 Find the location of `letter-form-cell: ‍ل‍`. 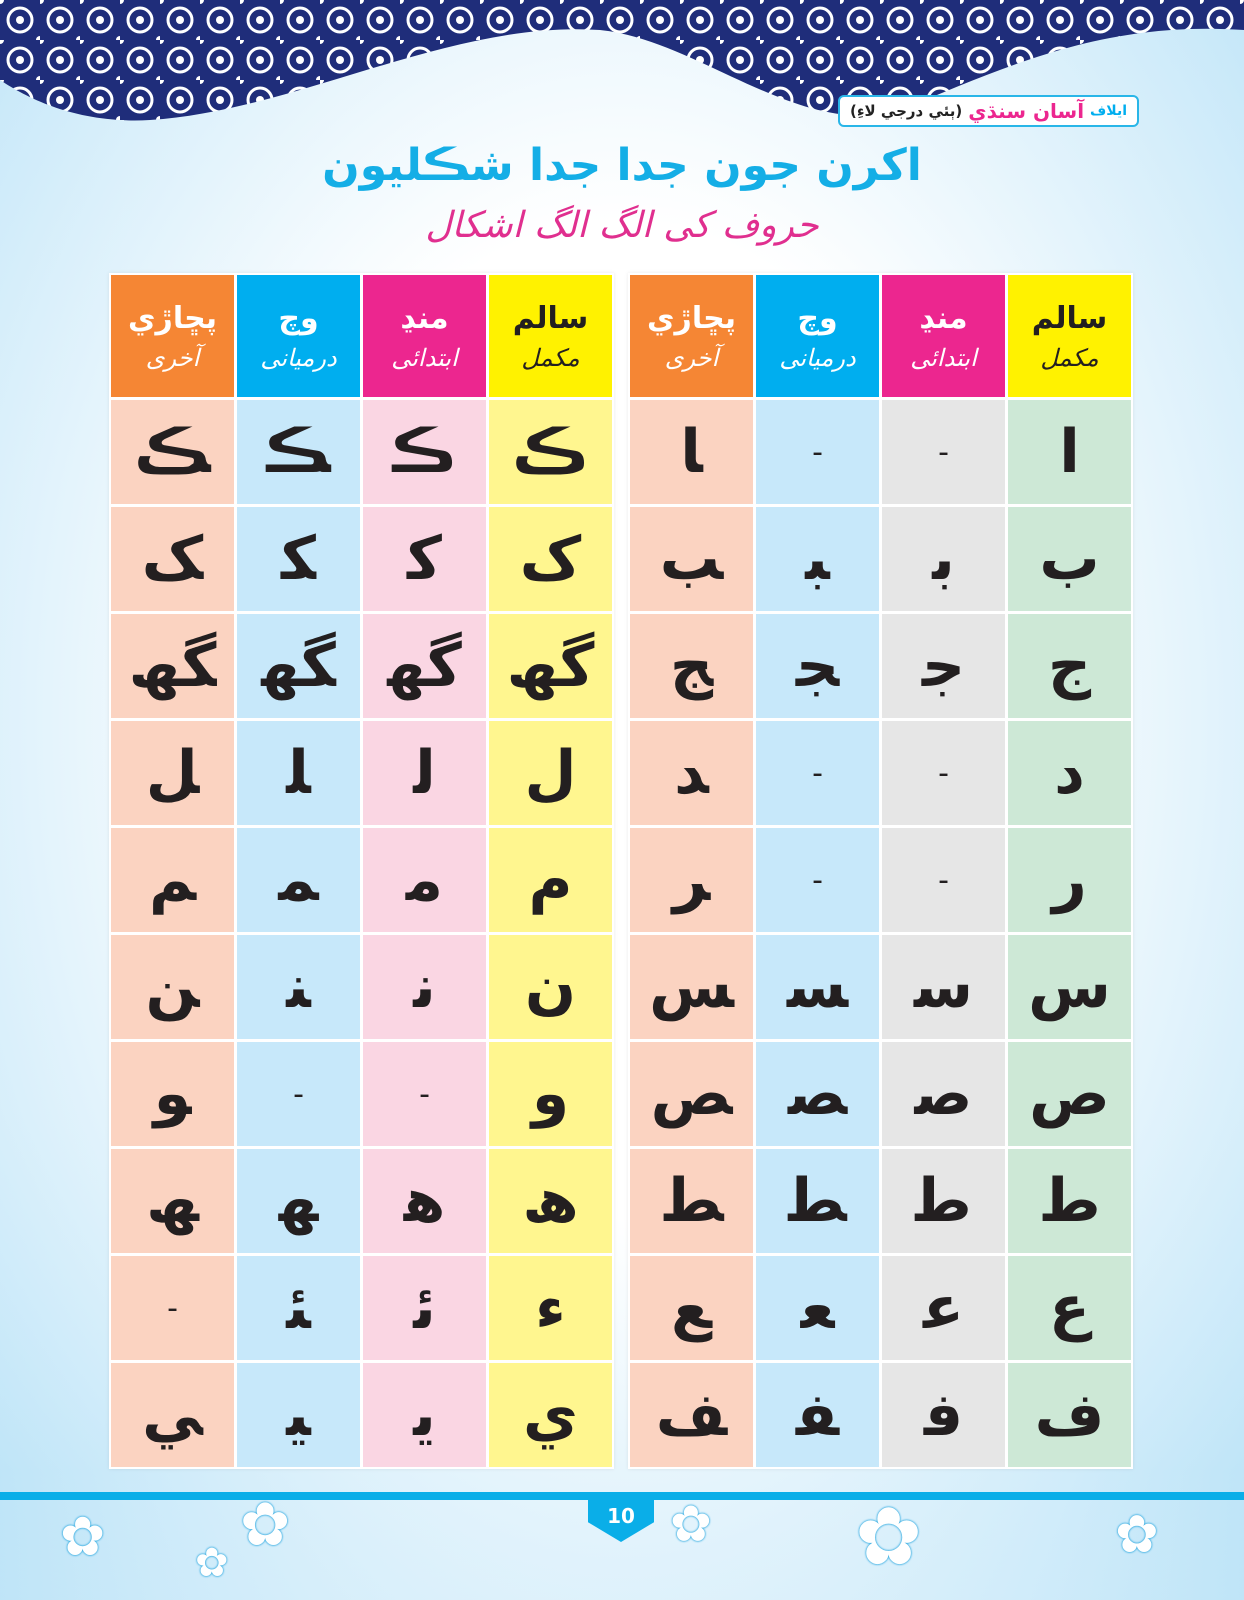

letter-form-cell: ‍ل‍ is located at coordinates (298, 773).